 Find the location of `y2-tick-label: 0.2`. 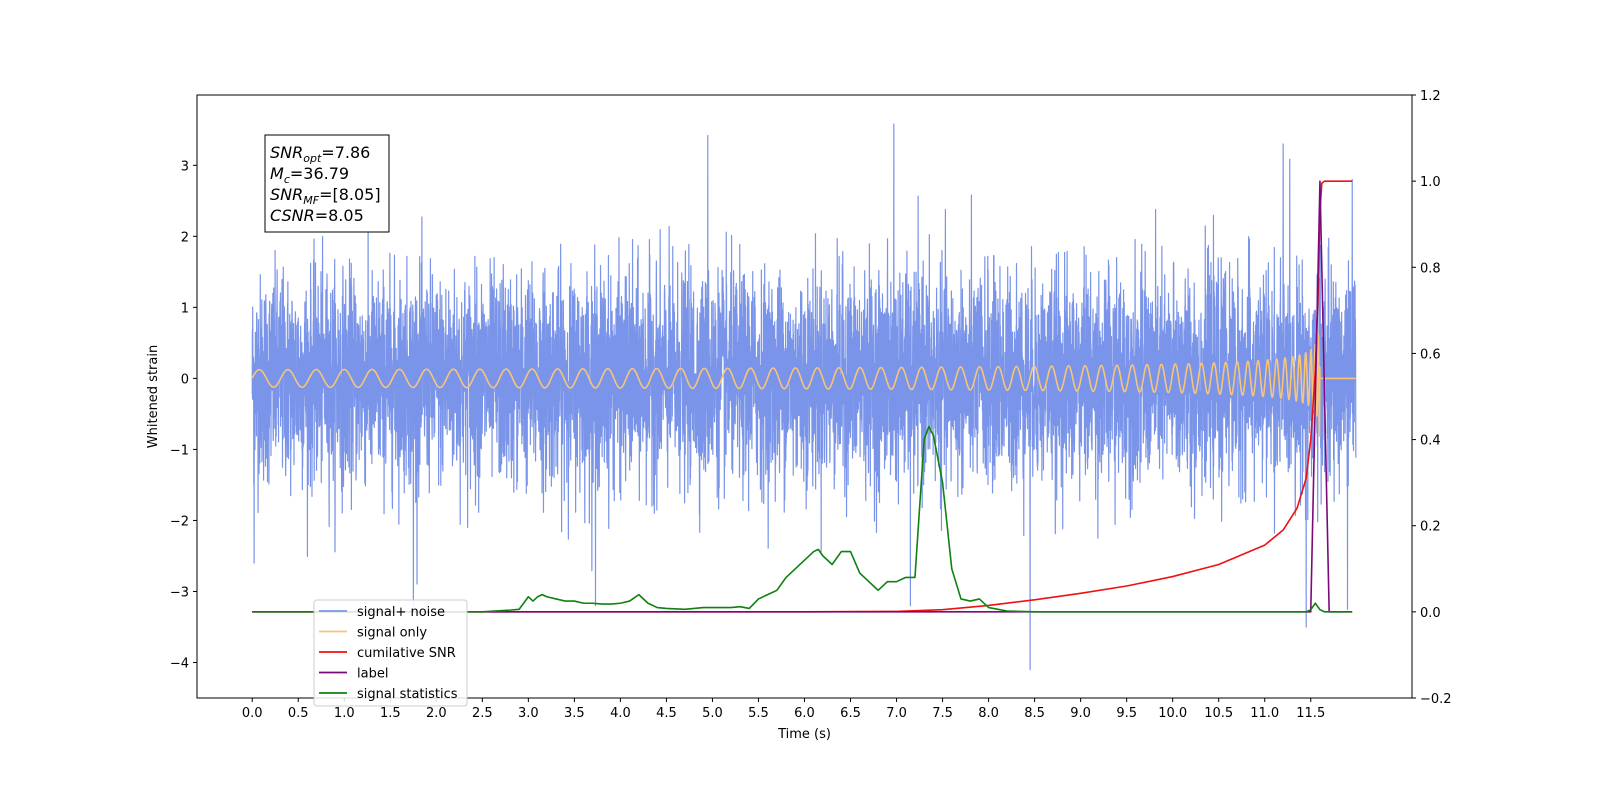

y2-tick-label: 0.2 is located at coordinates (1430, 527).